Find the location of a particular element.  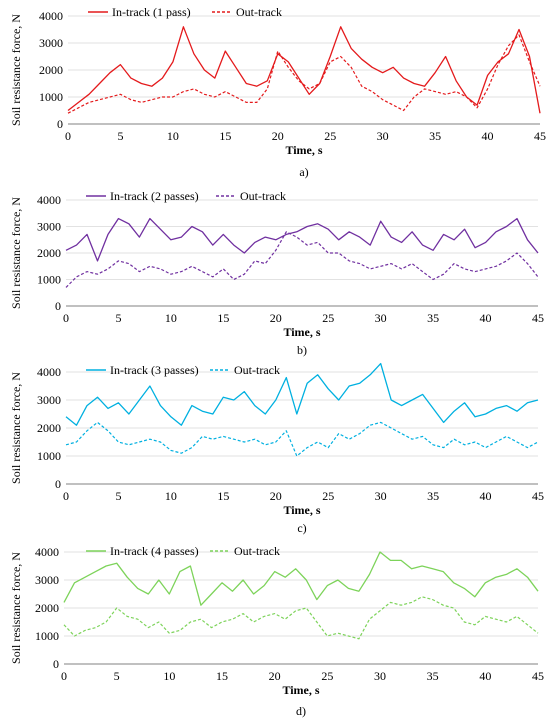

legend-label: In-track (3 passes) is located at coordinates (154, 370).